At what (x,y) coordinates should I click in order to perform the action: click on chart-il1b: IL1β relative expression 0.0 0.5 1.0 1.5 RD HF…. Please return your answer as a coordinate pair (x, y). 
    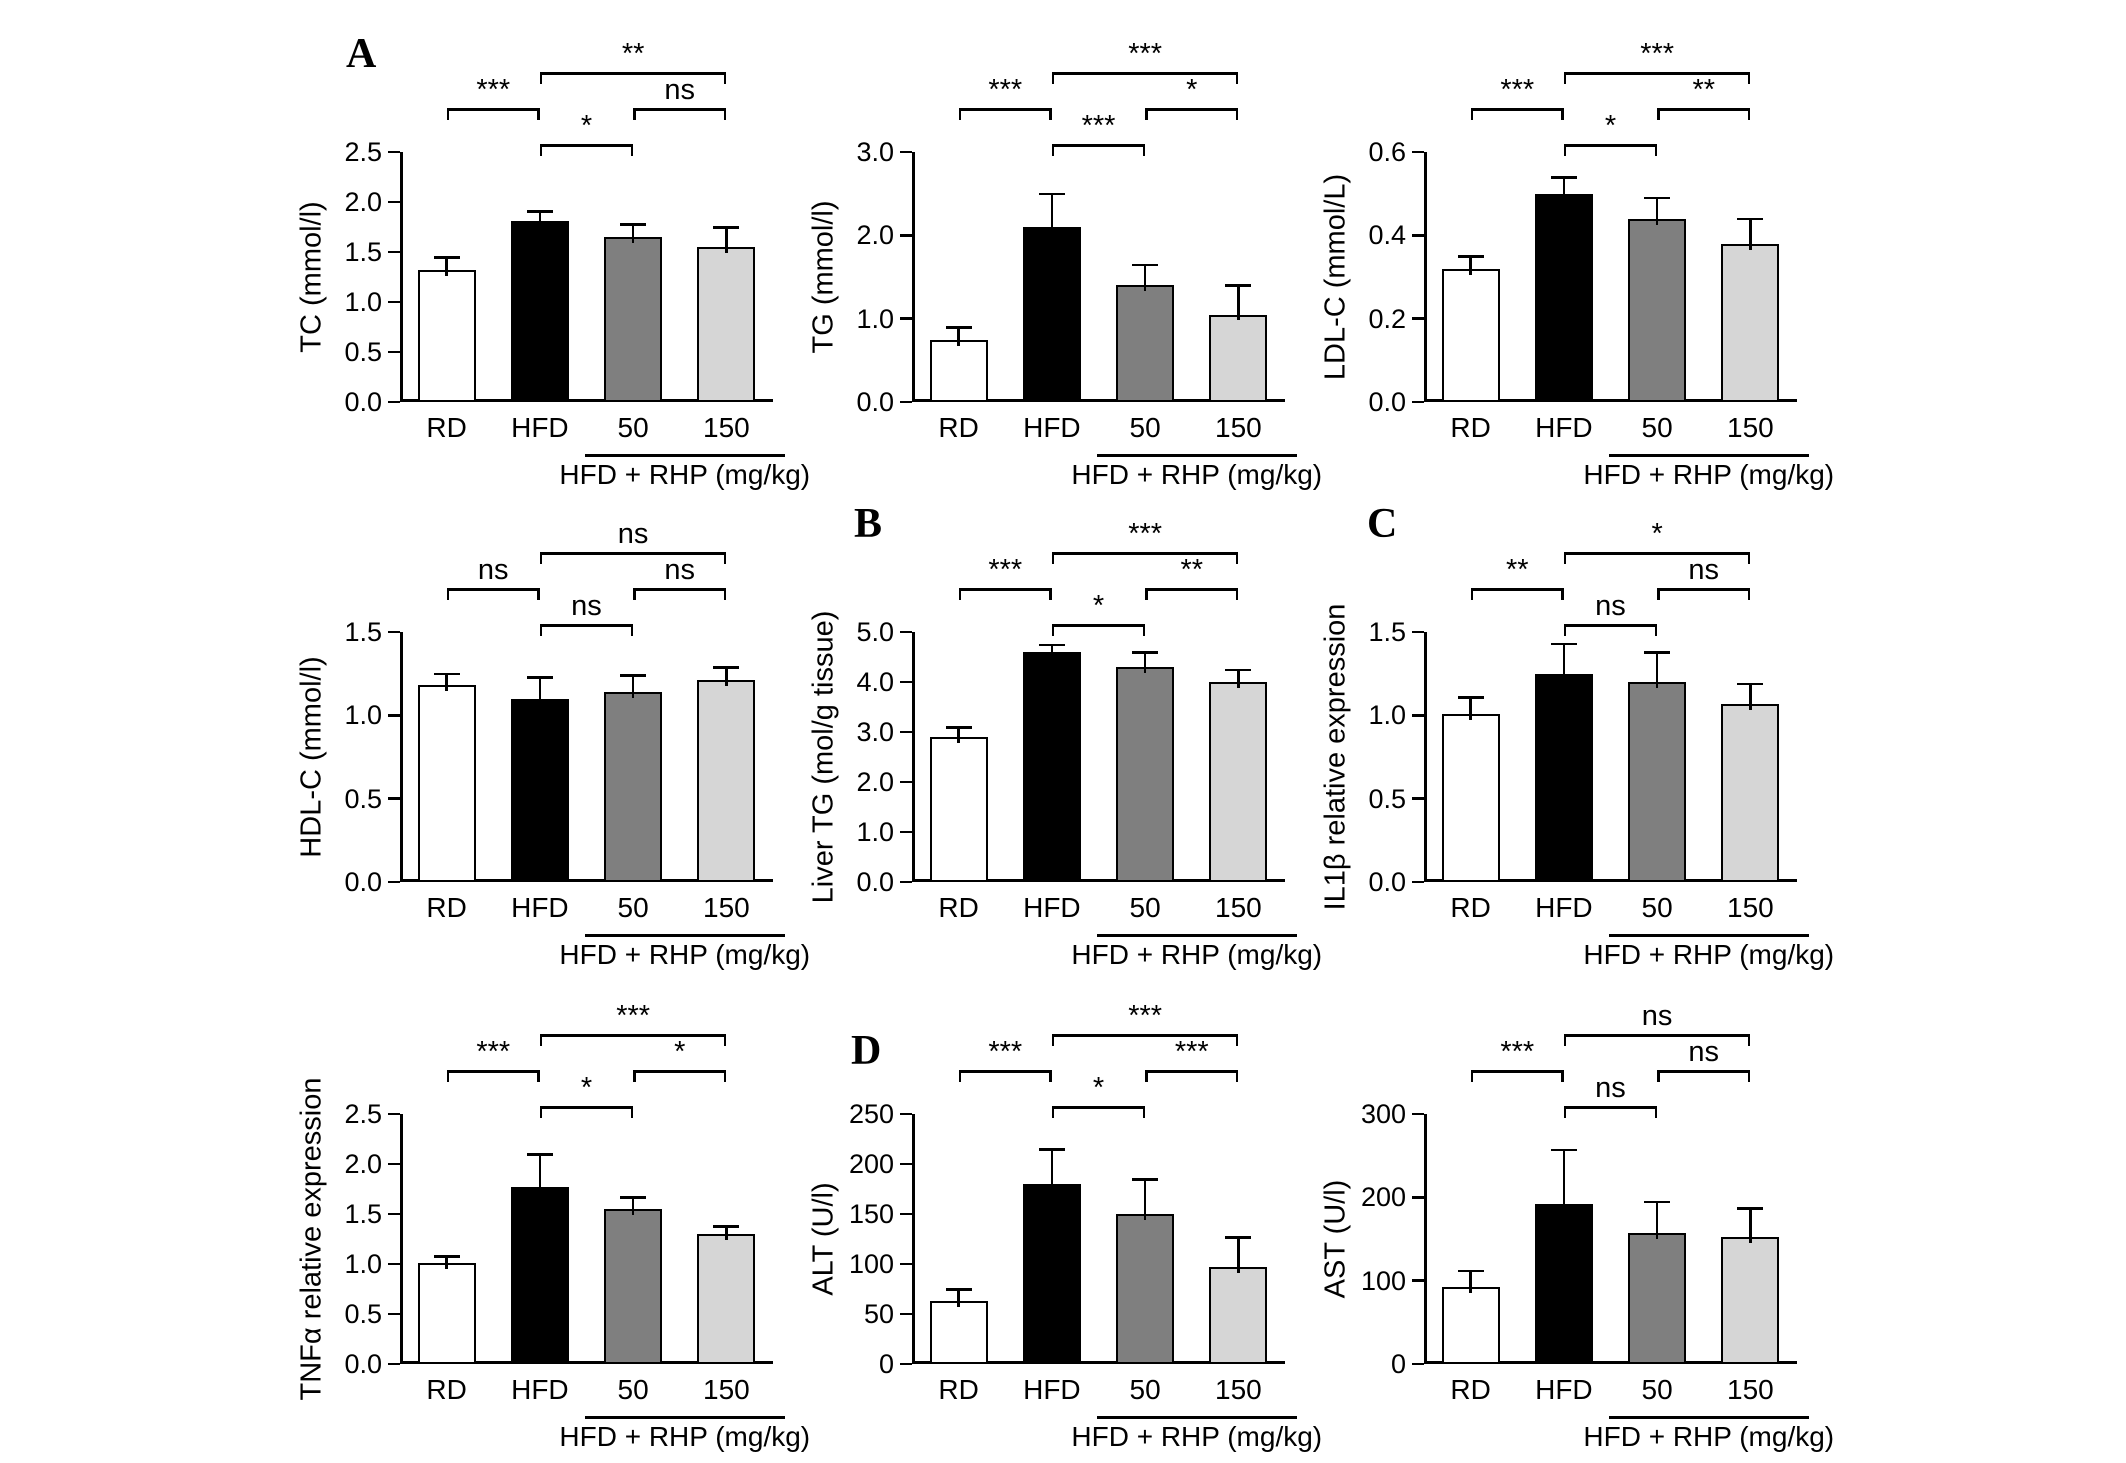
    Looking at the image, I should click on (1566, 735).